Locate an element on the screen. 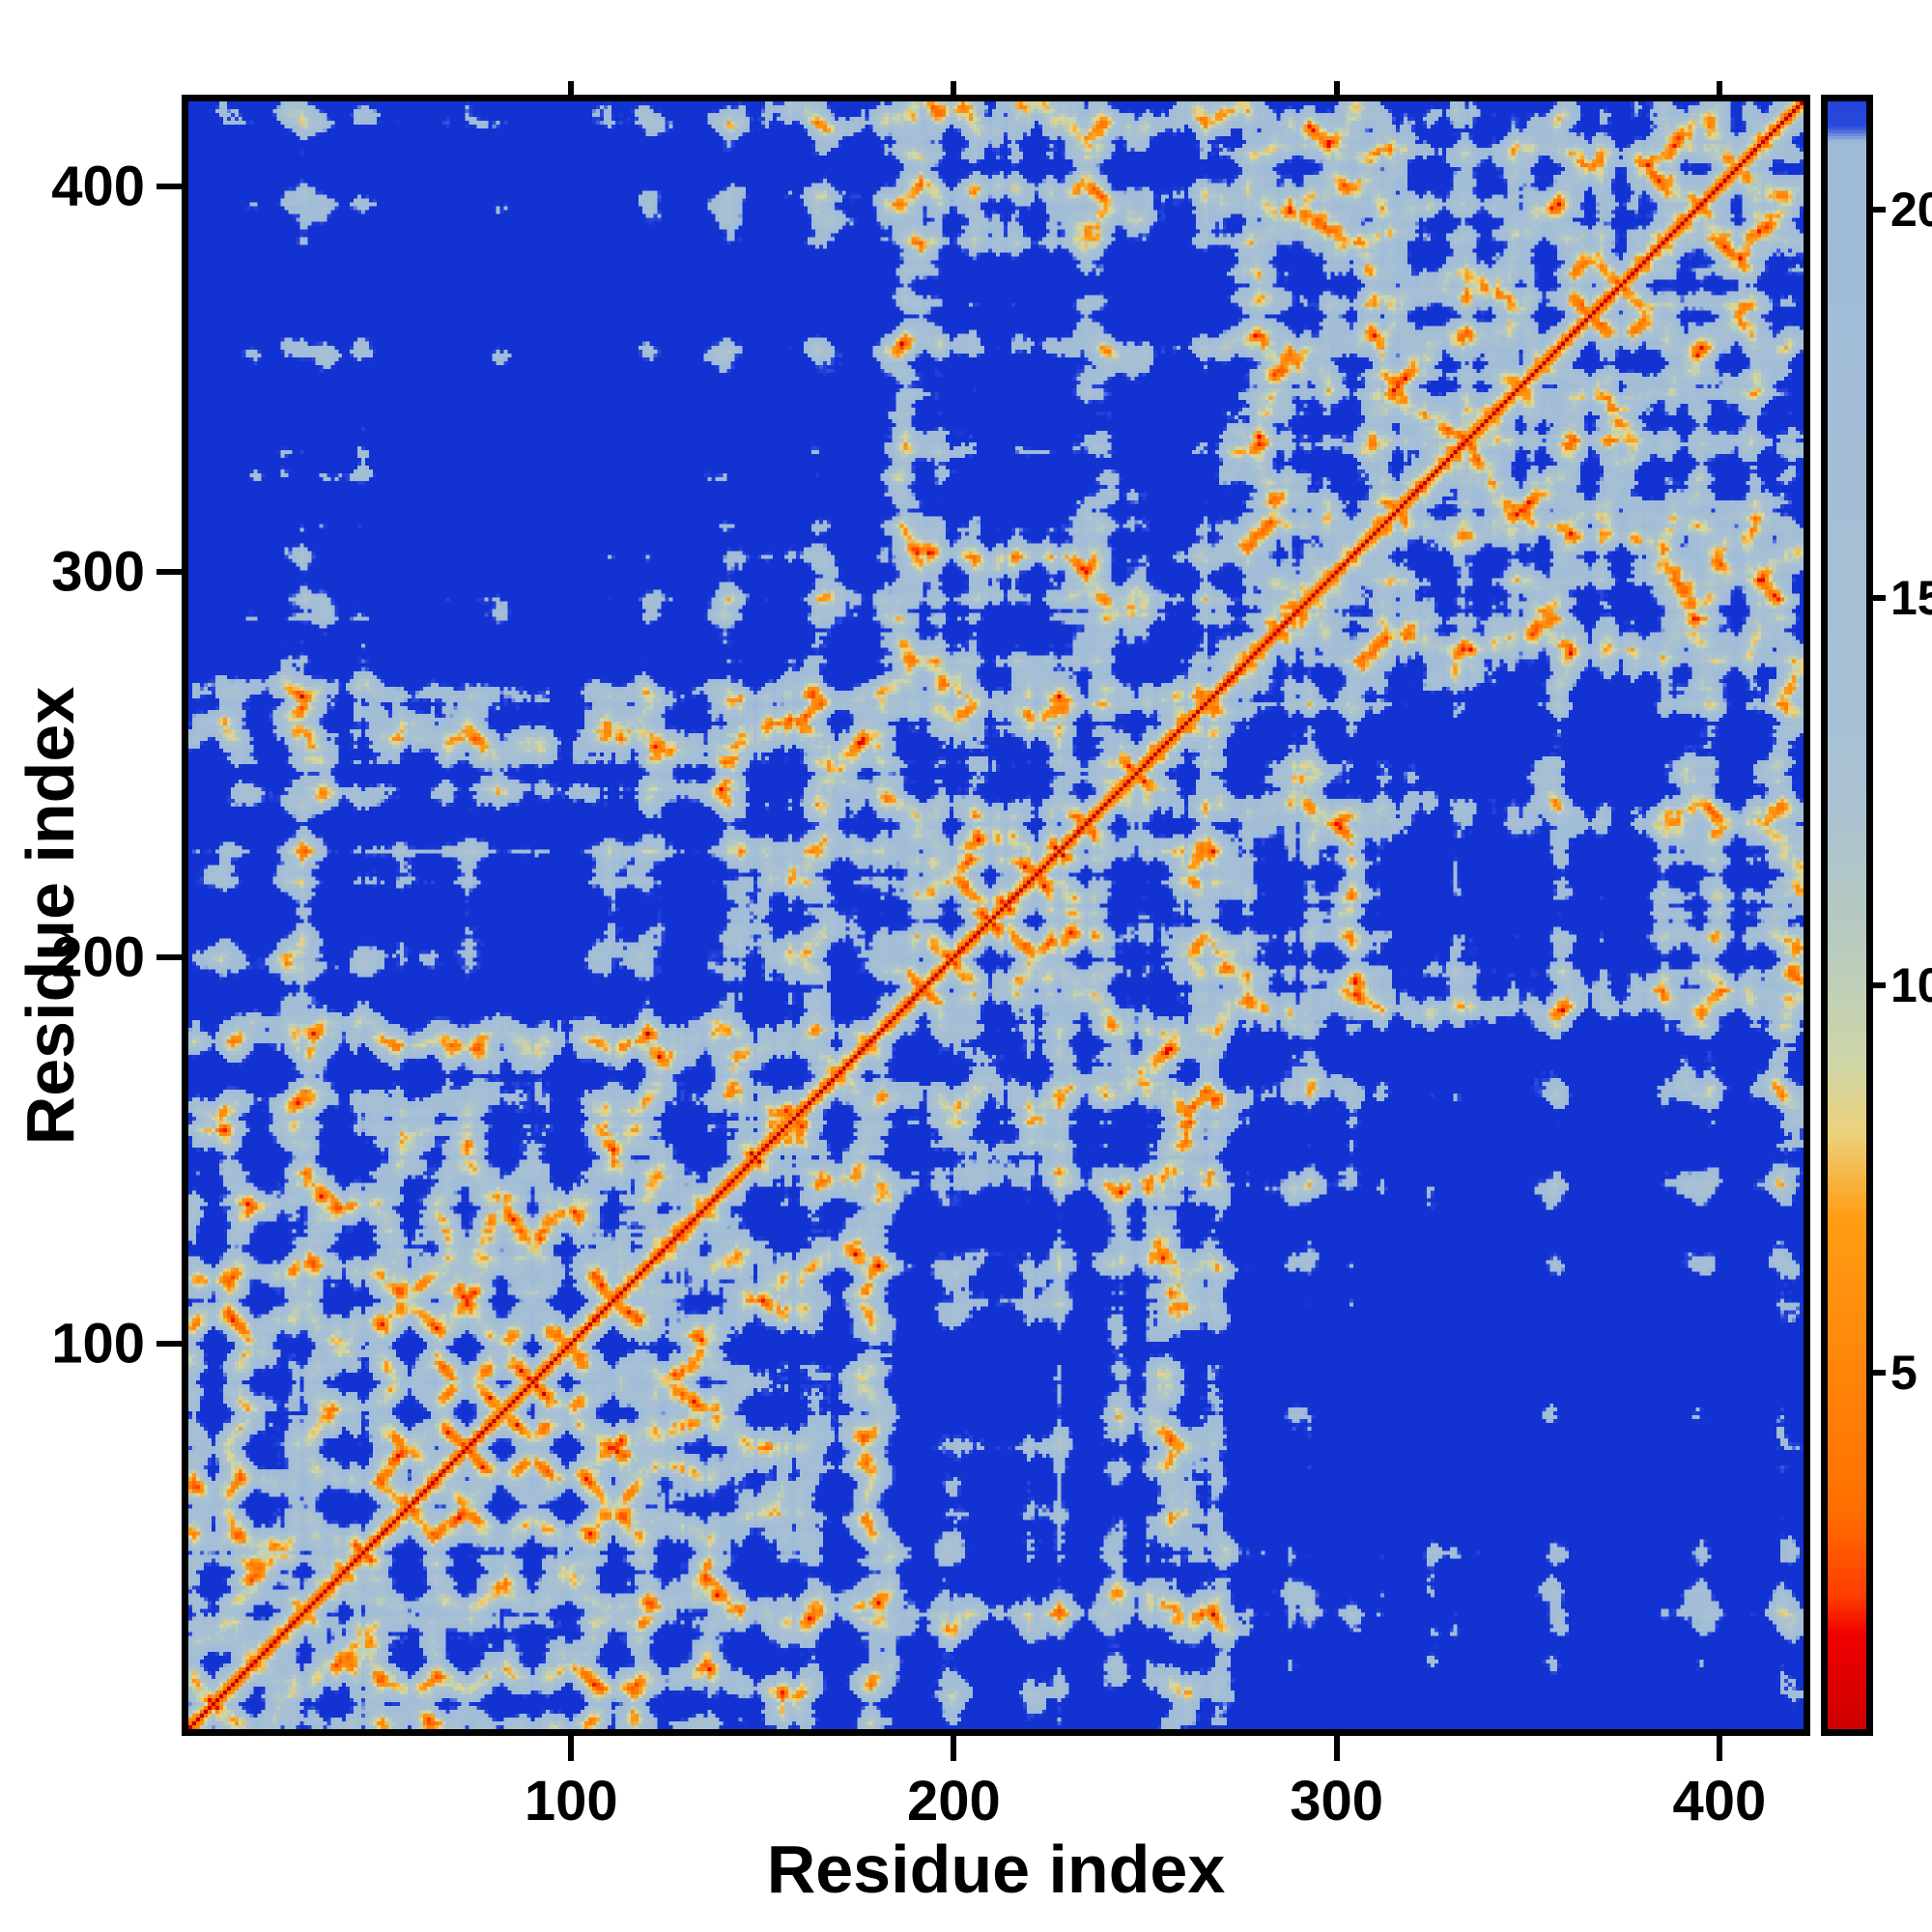  colorbar-frame is located at coordinates (1847, 915).